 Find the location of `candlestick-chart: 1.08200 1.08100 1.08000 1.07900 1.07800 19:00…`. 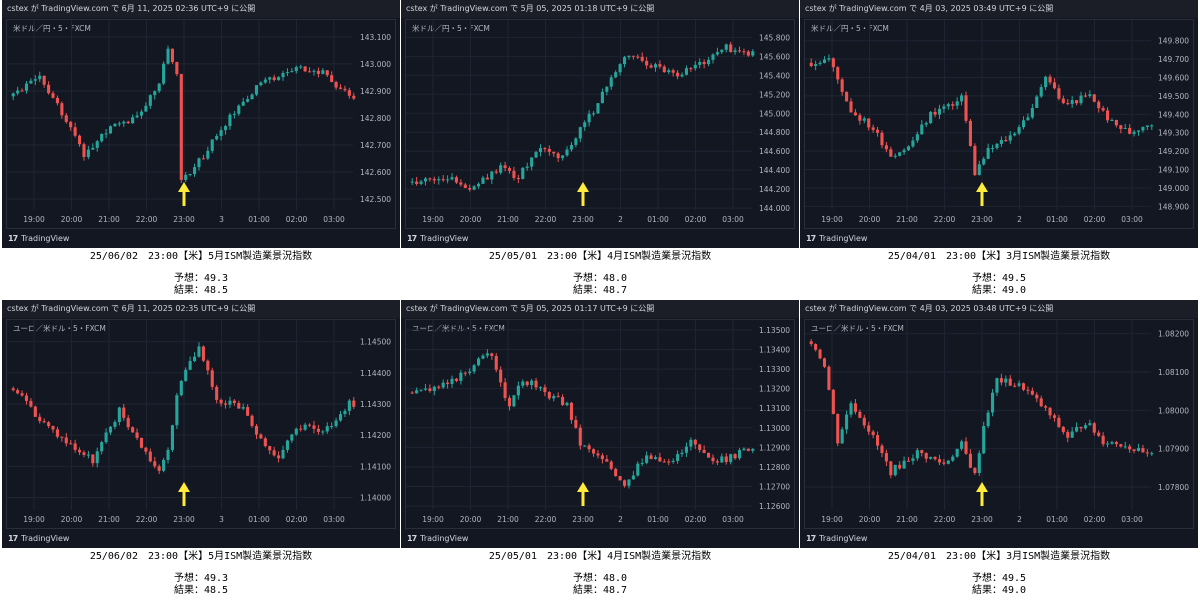

candlestick-chart: 1.08200 1.08100 1.08000 1.07900 1.07800 19:00… is located at coordinates (997, 422).